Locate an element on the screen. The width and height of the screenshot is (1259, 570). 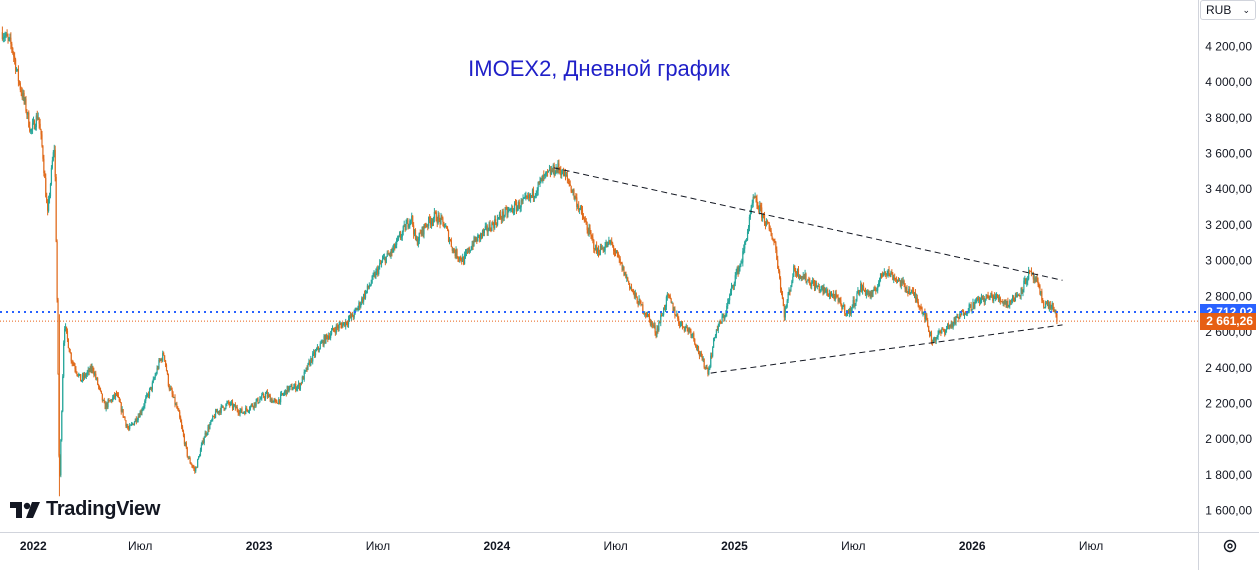
x-tick-label: Июл is located at coordinates (615, 546).